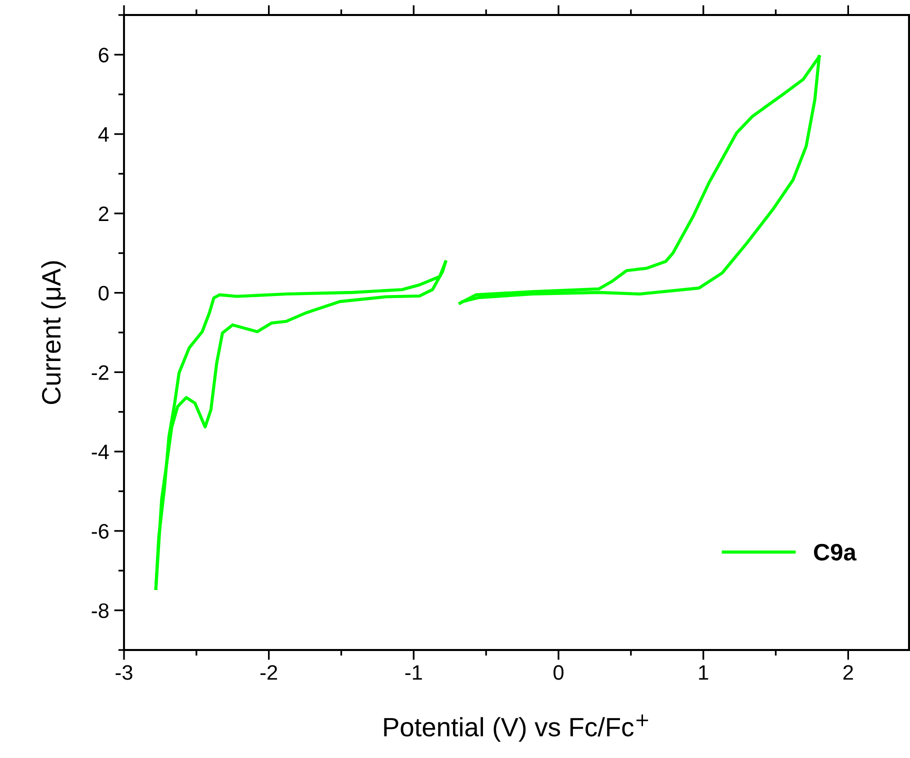 The width and height of the screenshot is (910, 758). Describe the element at coordinates (835, 552) in the screenshot. I see `legend-label: C9a` at that location.